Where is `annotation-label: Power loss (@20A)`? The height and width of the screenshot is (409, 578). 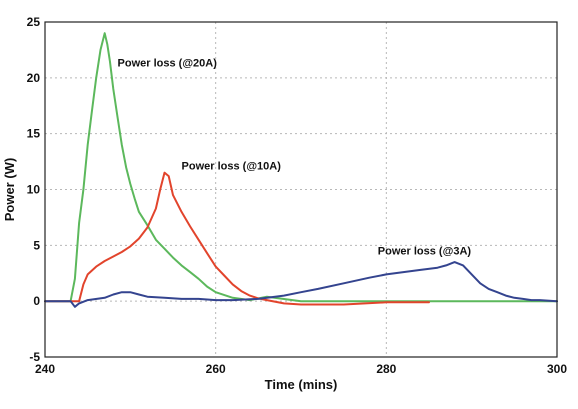 annotation-label: Power loss (@20A) is located at coordinates (168, 64).